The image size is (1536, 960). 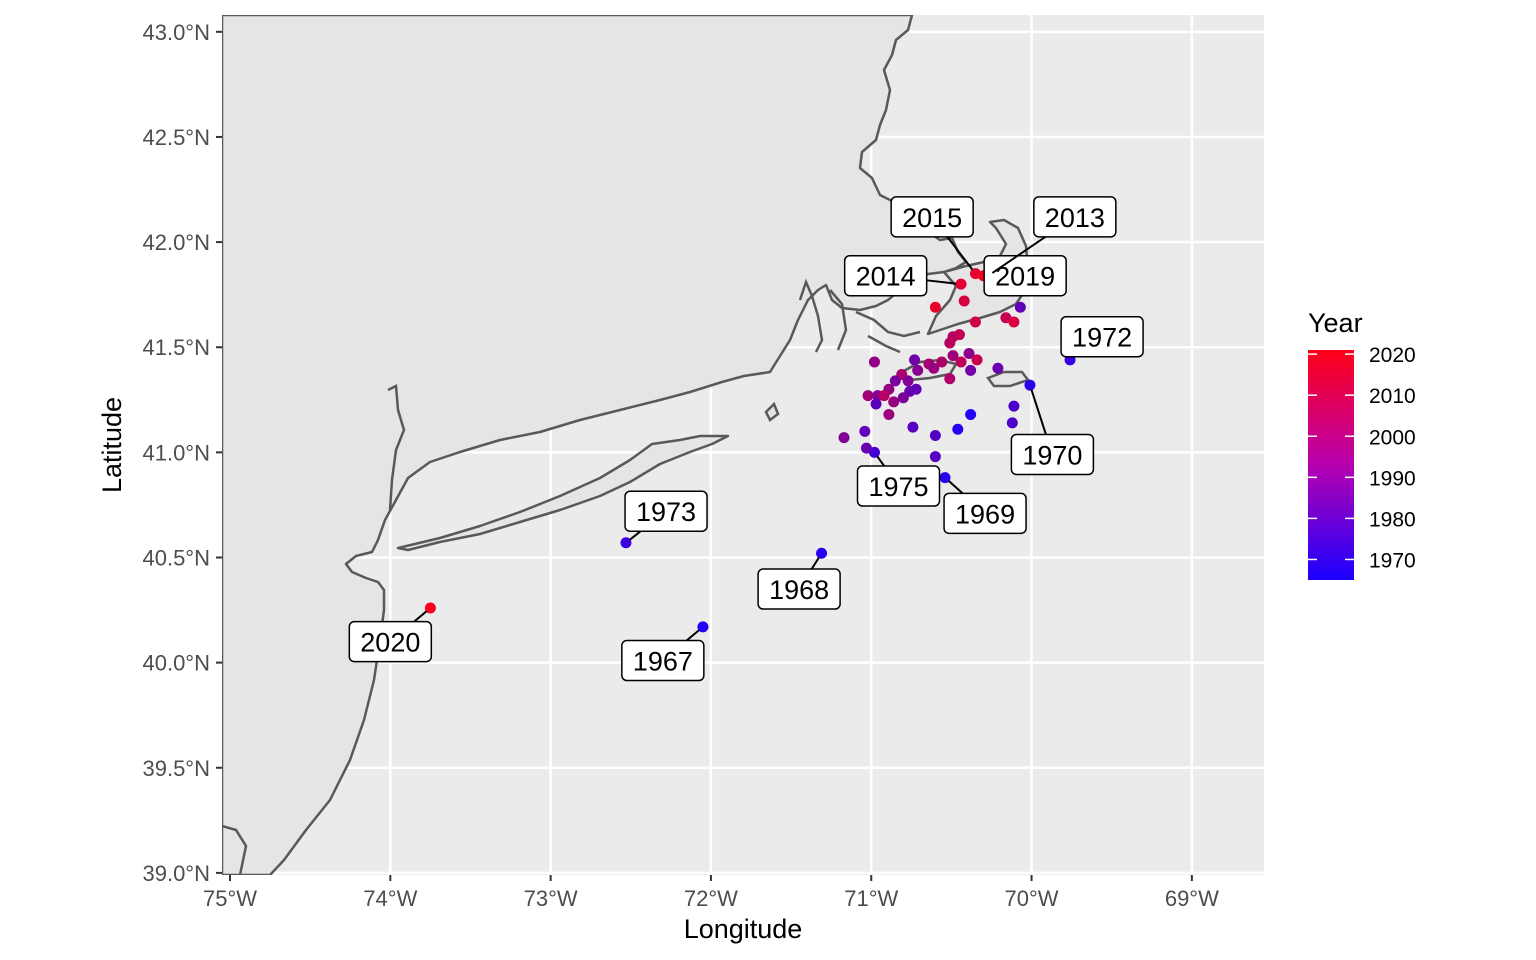 I want to click on y-tick-label: 40.5°N, so click(x=176, y=557).